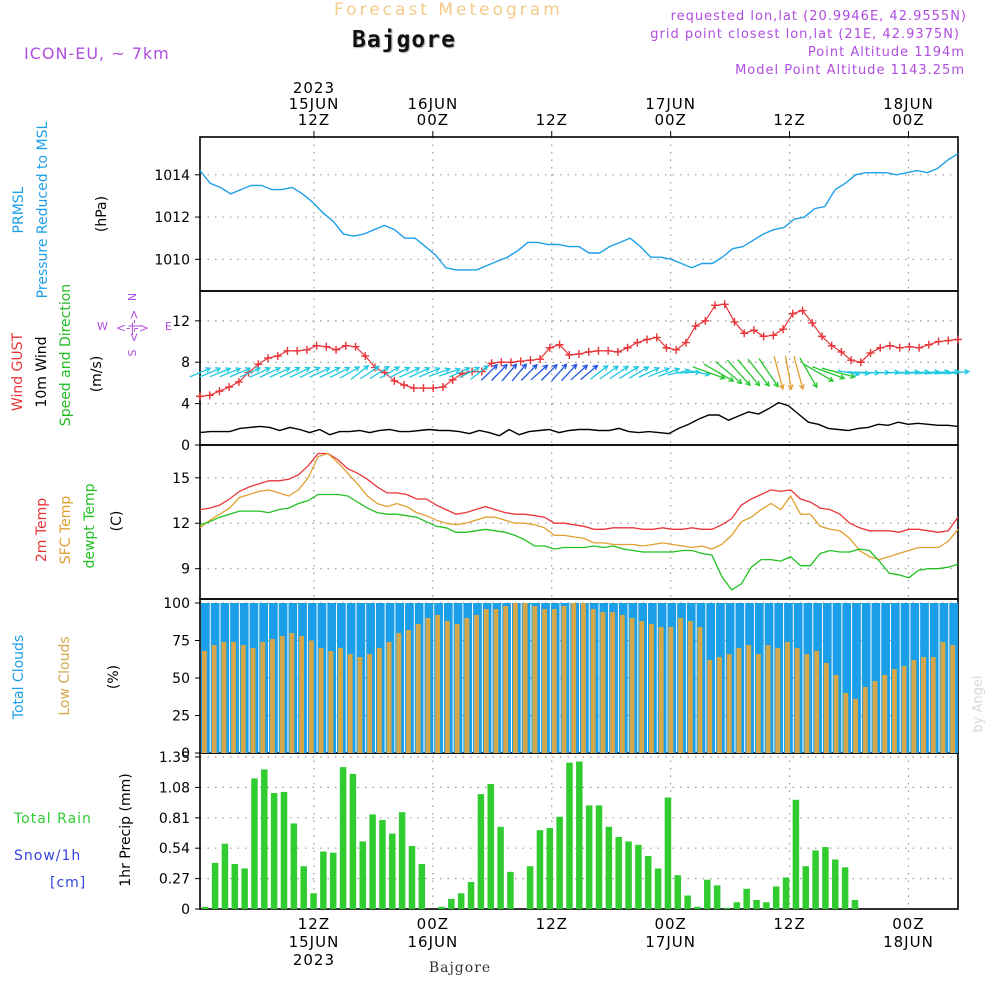 This screenshot has width=1000, height=1000. I want to click on temp-unit: (C), so click(117, 521).